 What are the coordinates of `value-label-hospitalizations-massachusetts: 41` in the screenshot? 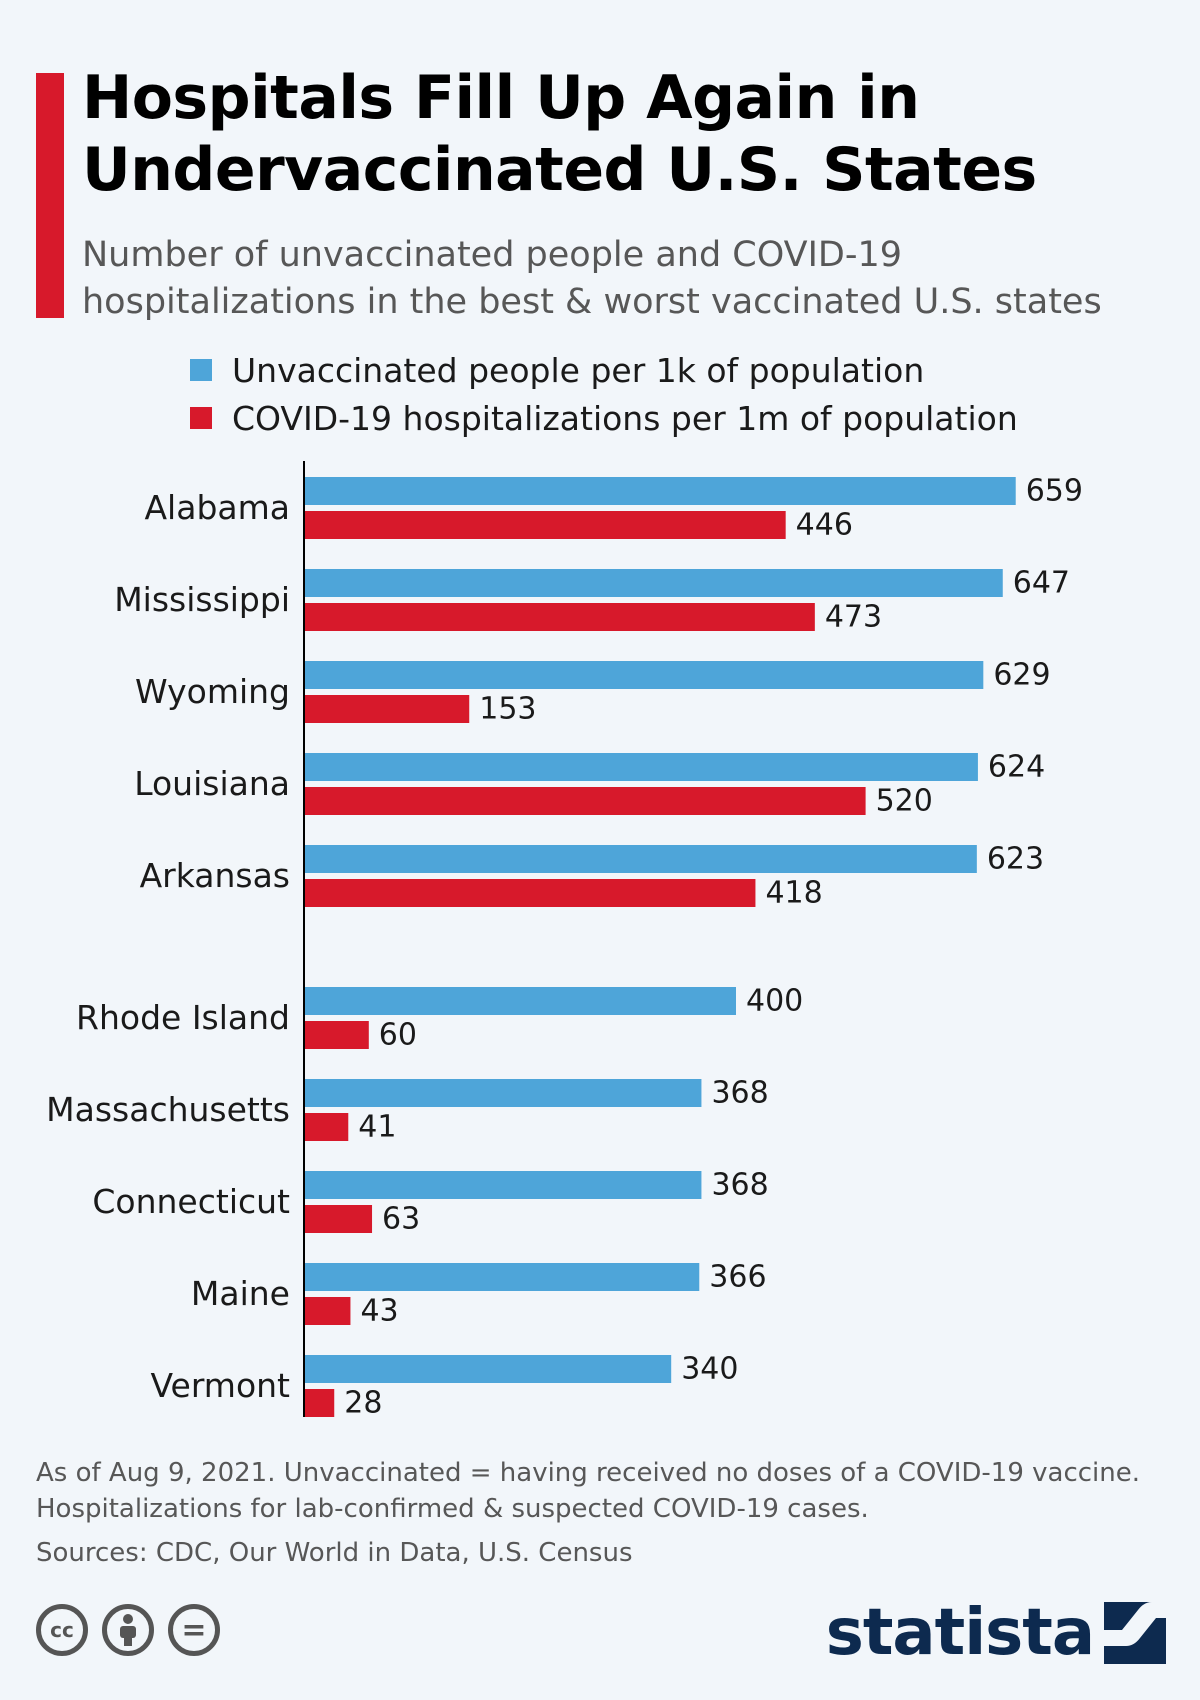 It's located at (377, 1127).